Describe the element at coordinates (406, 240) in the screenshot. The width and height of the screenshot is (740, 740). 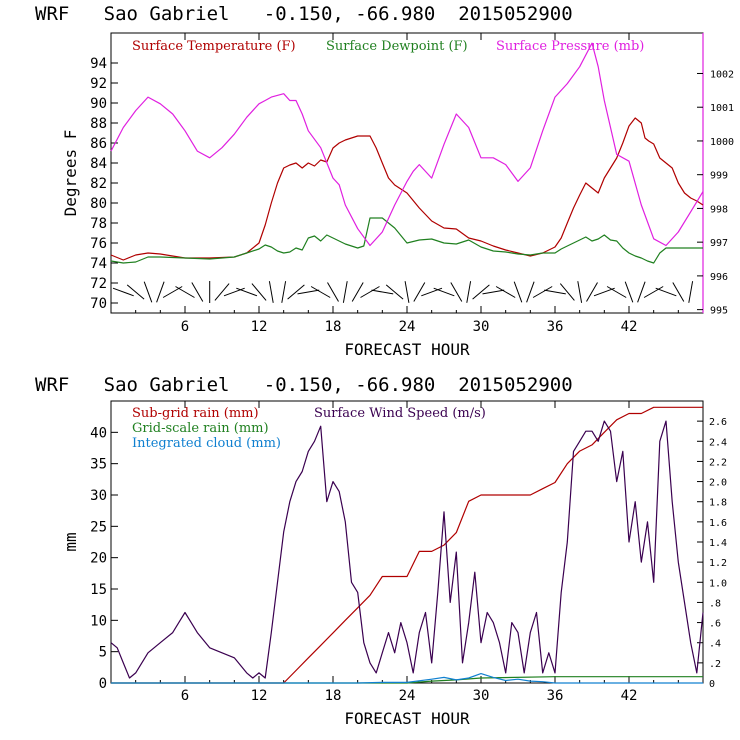
I see `series-surface-dewpoint-f` at that location.